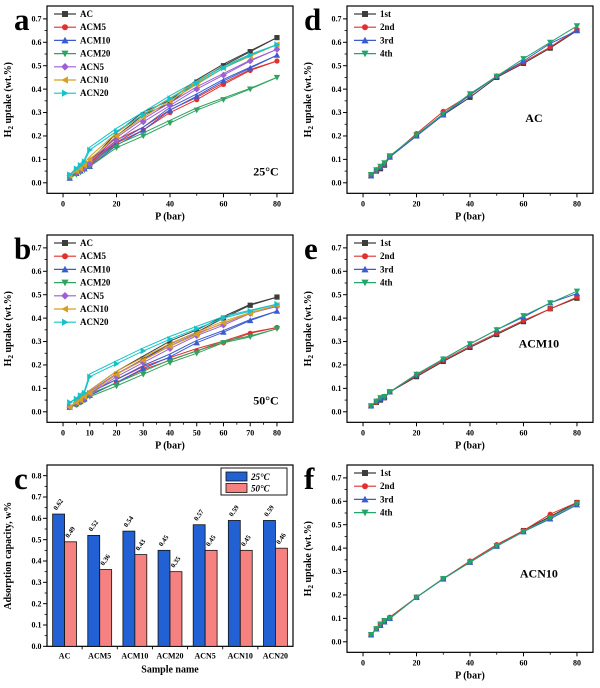 The height and width of the screenshot is (688, 600). I want to click on legend: 25°C50°C, so click(254, 481).